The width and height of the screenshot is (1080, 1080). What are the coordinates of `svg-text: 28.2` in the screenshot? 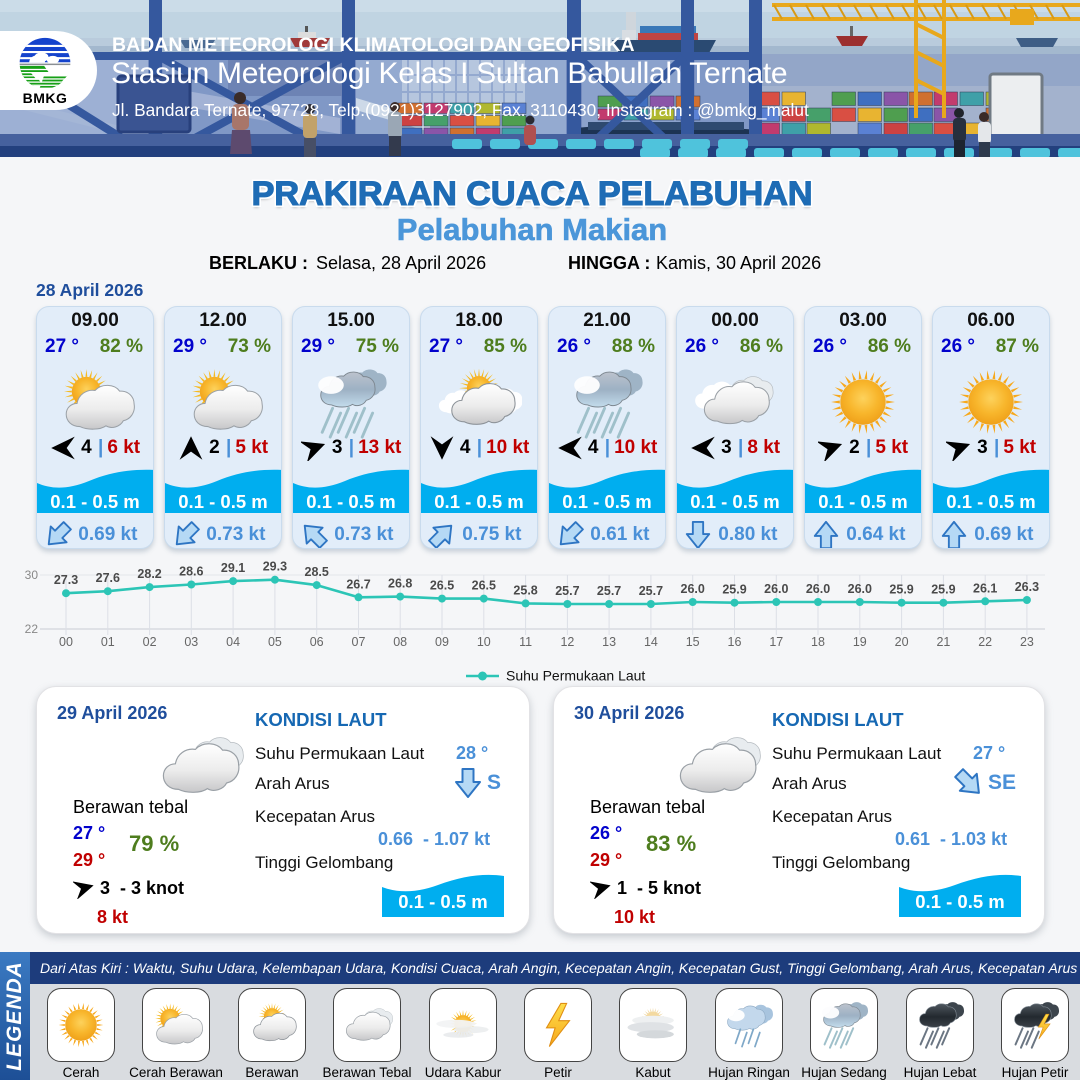 It's located at (149, 574).